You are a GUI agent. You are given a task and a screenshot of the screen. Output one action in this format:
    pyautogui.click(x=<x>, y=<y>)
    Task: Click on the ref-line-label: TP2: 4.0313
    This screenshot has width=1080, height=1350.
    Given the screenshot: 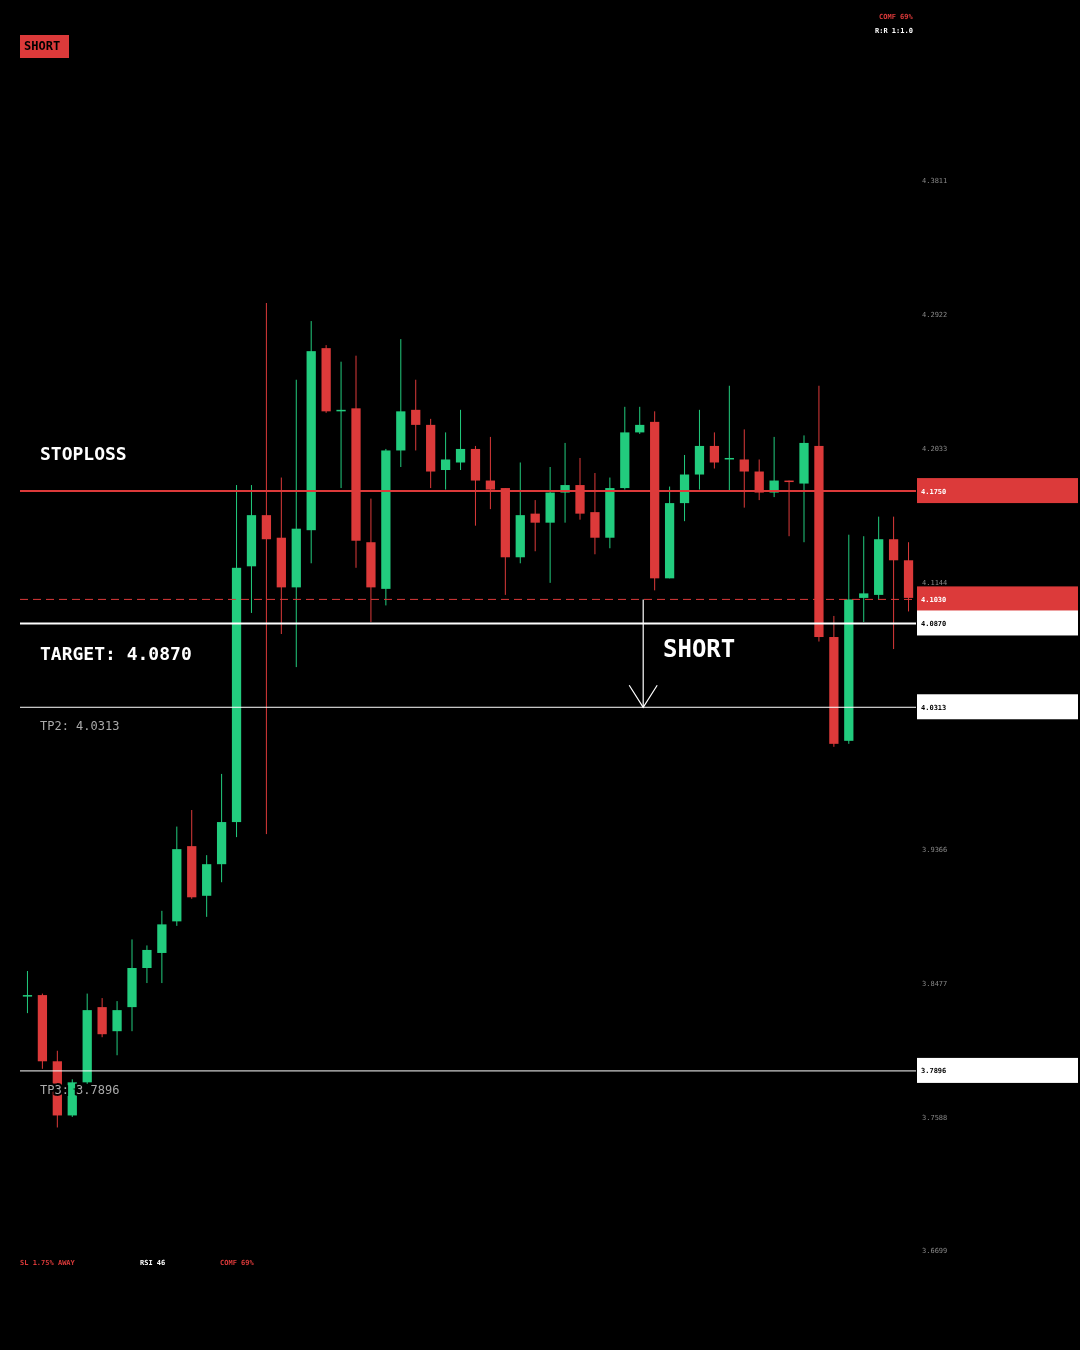 What is the action you would take?
    pyautogui.click(x=80, y=726)
    